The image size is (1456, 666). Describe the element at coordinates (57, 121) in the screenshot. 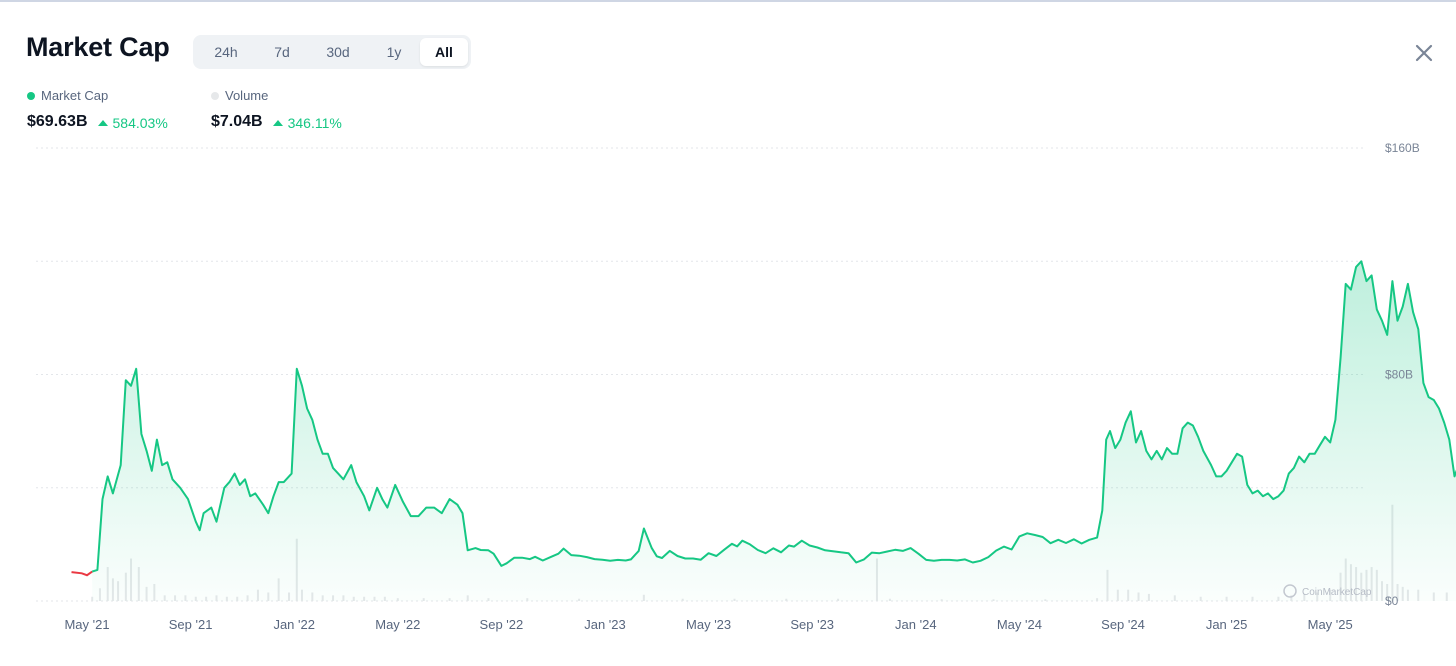

I see `market-cap-value: $69.63B` at that location.